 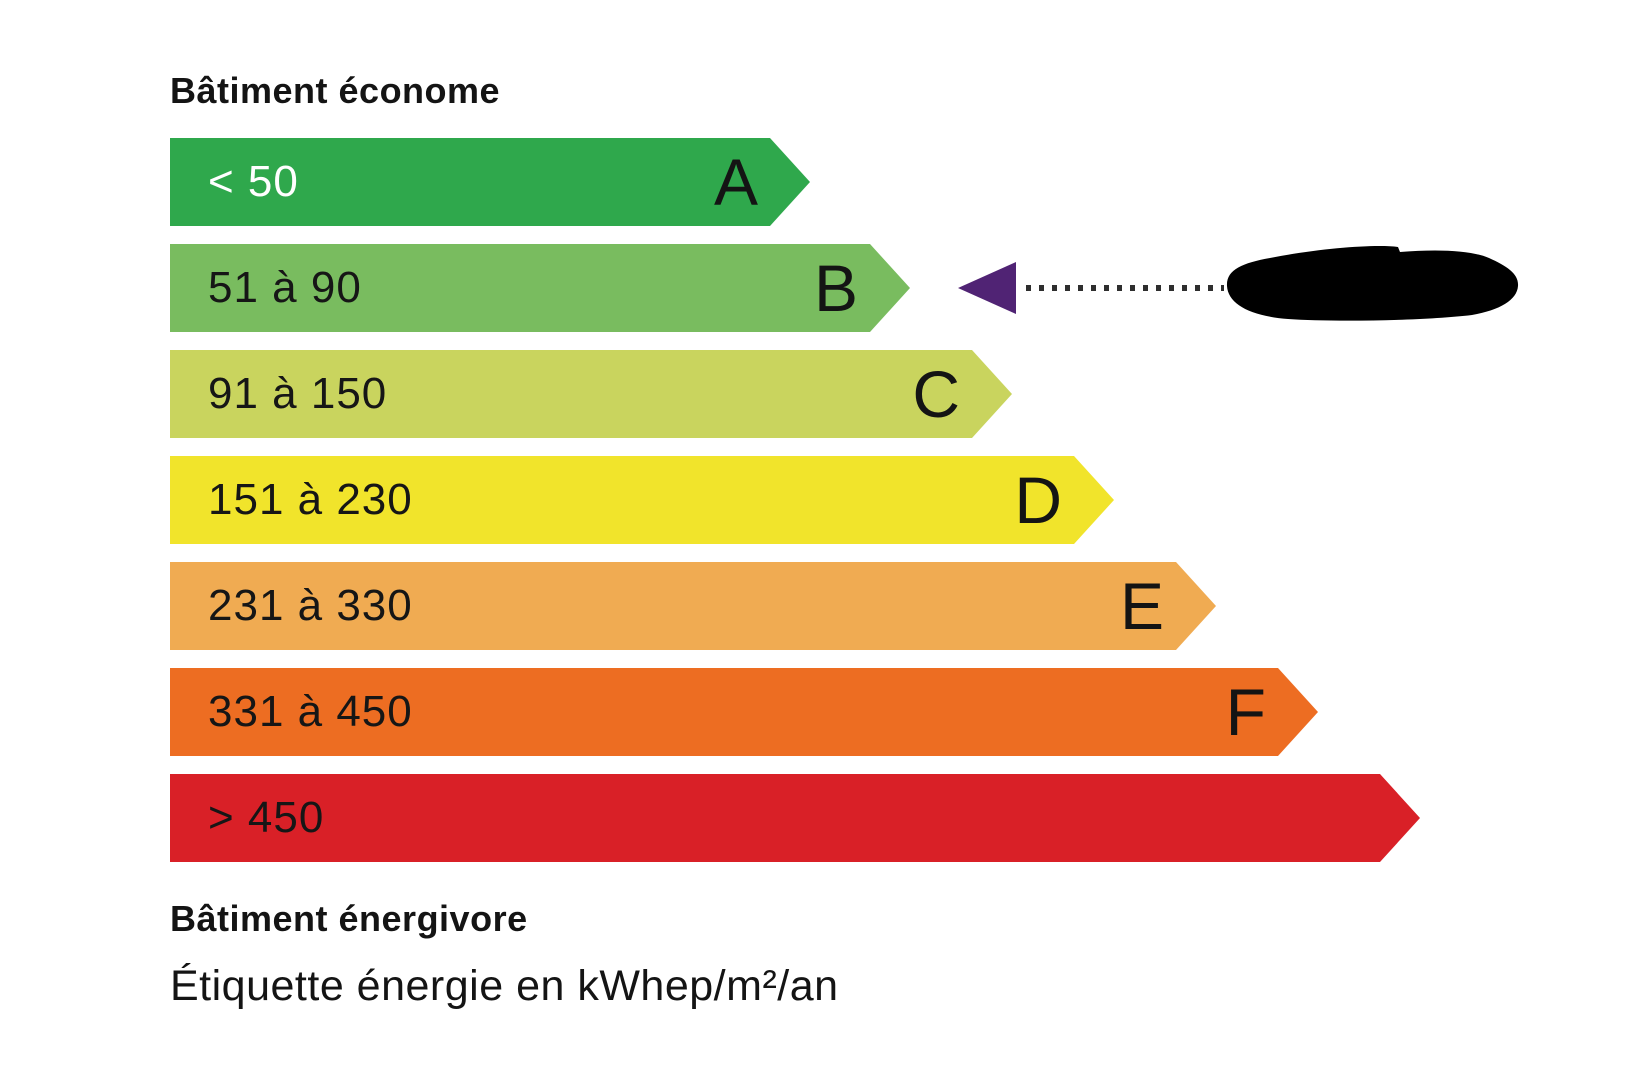 What do you see at coordinates (504, 986) in the screenshot?
I see `chart-caption: Étiquette énergie en kWhep/m²/an` at bounding box center [504, 986].